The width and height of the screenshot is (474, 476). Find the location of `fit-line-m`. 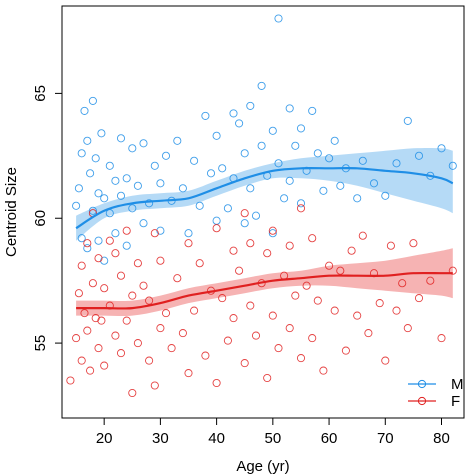

fit-line-m is located at coordinates (264, 198).